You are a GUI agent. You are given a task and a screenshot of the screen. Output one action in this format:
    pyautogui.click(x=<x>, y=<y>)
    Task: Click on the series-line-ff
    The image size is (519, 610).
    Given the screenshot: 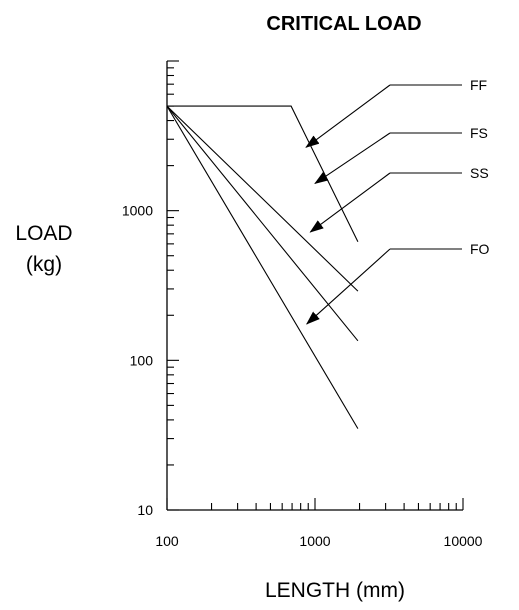 What is the action you would take?
    pyautogui.click(x=263, y=173)
    